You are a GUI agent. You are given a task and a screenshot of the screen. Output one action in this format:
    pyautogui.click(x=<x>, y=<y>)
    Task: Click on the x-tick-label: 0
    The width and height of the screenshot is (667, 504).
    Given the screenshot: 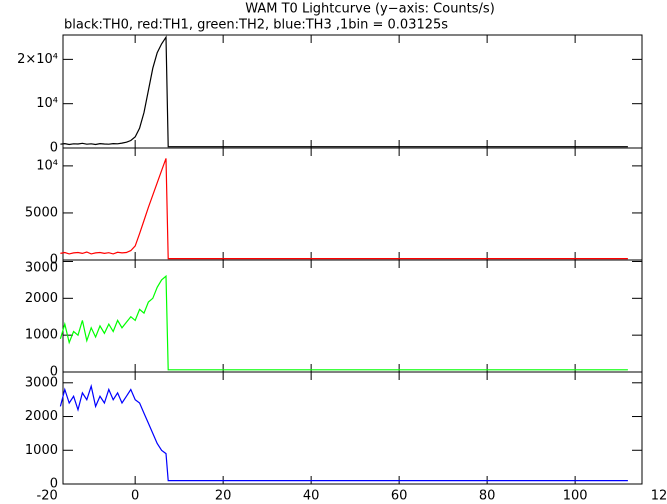 What is the action you would take?
    pyautogui.click(x=135, y=496)
    